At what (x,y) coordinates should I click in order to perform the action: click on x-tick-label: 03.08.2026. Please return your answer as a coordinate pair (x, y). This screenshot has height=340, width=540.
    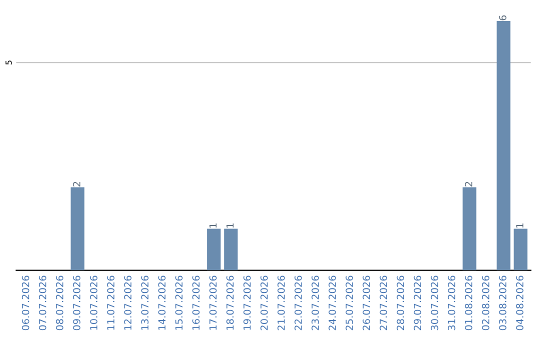
    Looking at the image, I should click on (502, 303).